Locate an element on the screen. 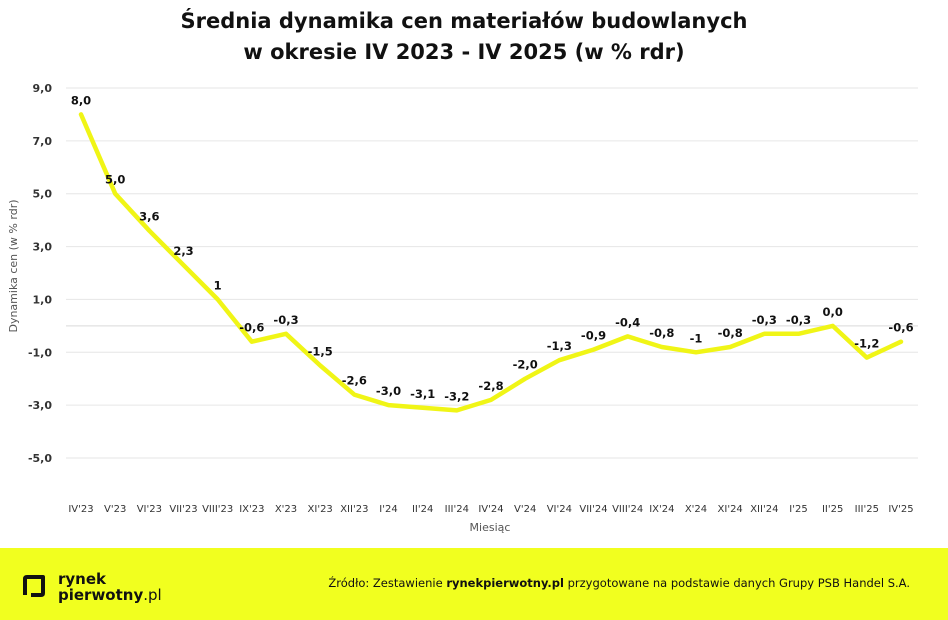 The height and width of the screenshot is (620, 948). data-label: -1,2 is located at coordinates (866, 344).